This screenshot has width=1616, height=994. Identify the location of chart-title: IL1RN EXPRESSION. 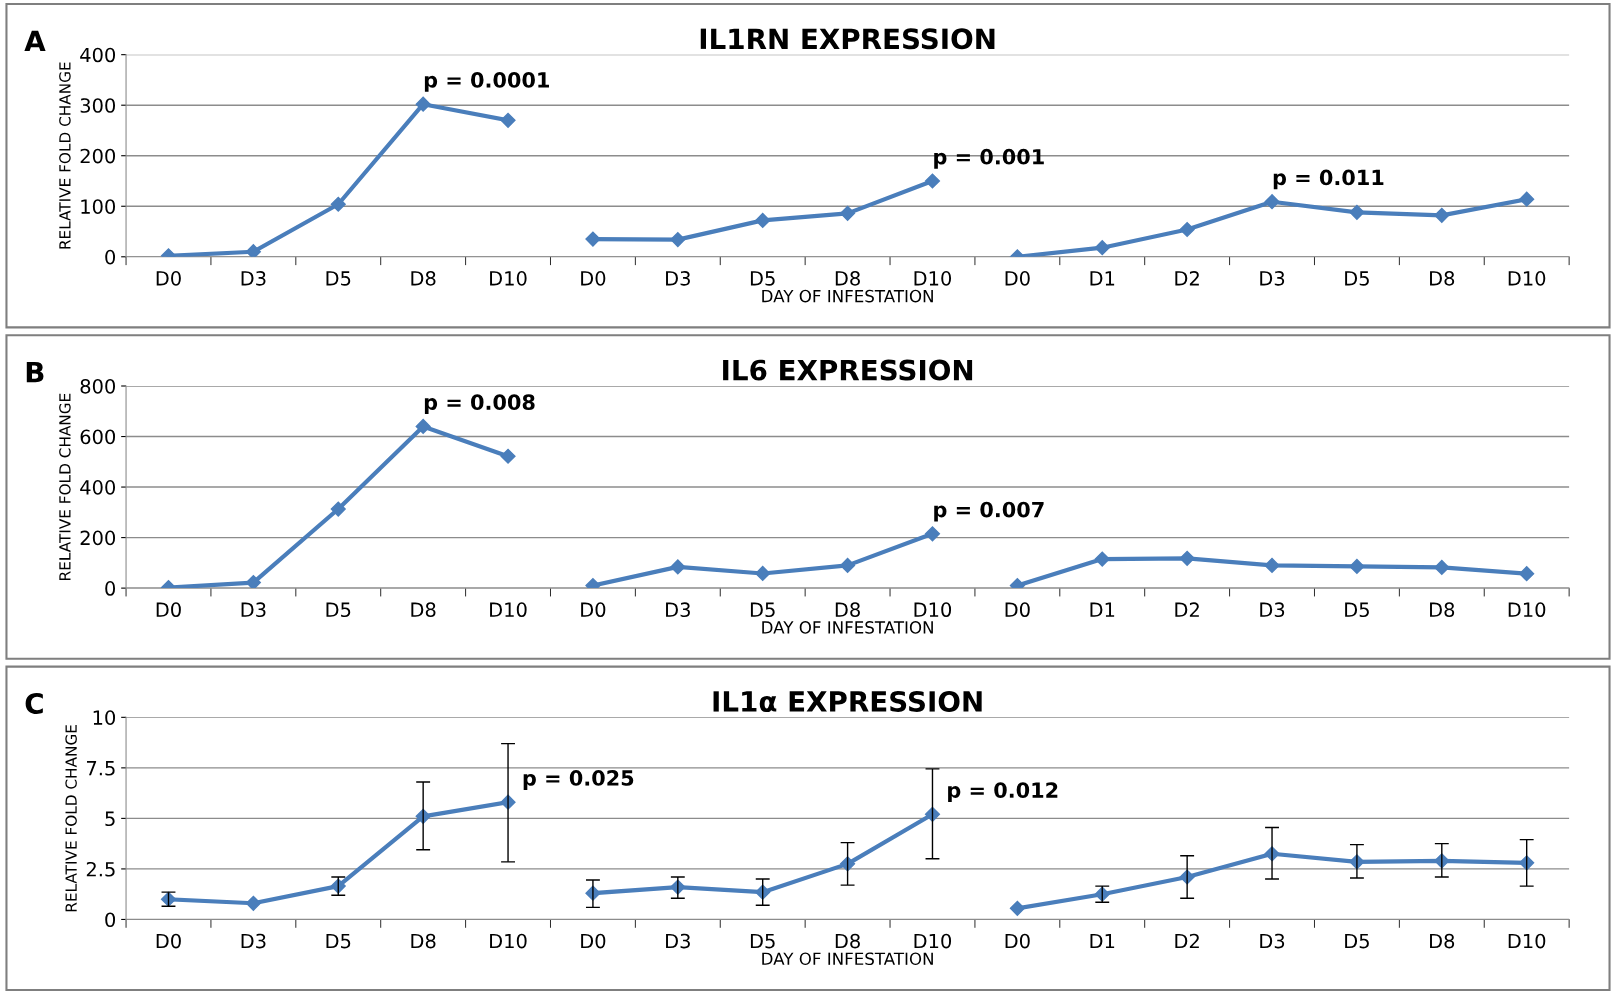
(847, 39).